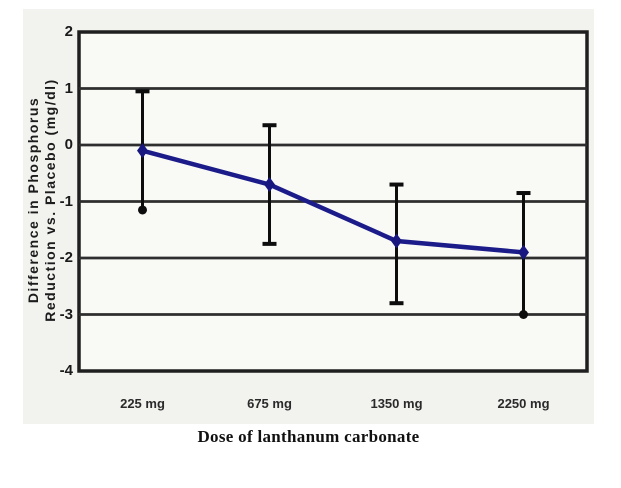 Image resolution: width=621 pixels, height=488 pixels. What do you see at coordinates (66, 257) in the screenshot?
I see `y-tick-label: -2` at bounding box center [66, 257].